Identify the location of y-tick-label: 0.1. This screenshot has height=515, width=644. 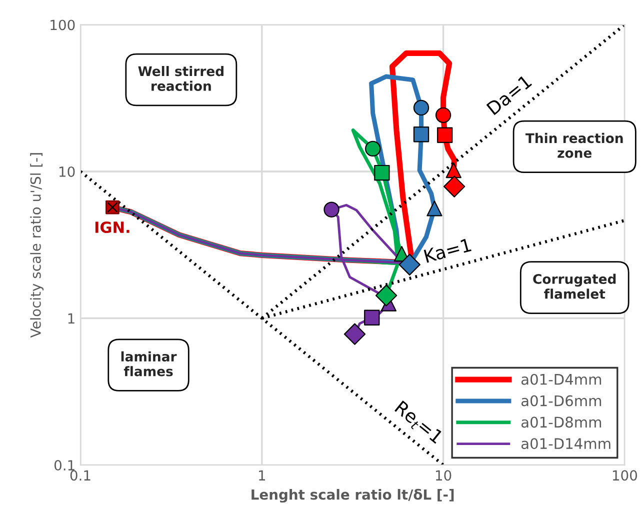
(64, 465).